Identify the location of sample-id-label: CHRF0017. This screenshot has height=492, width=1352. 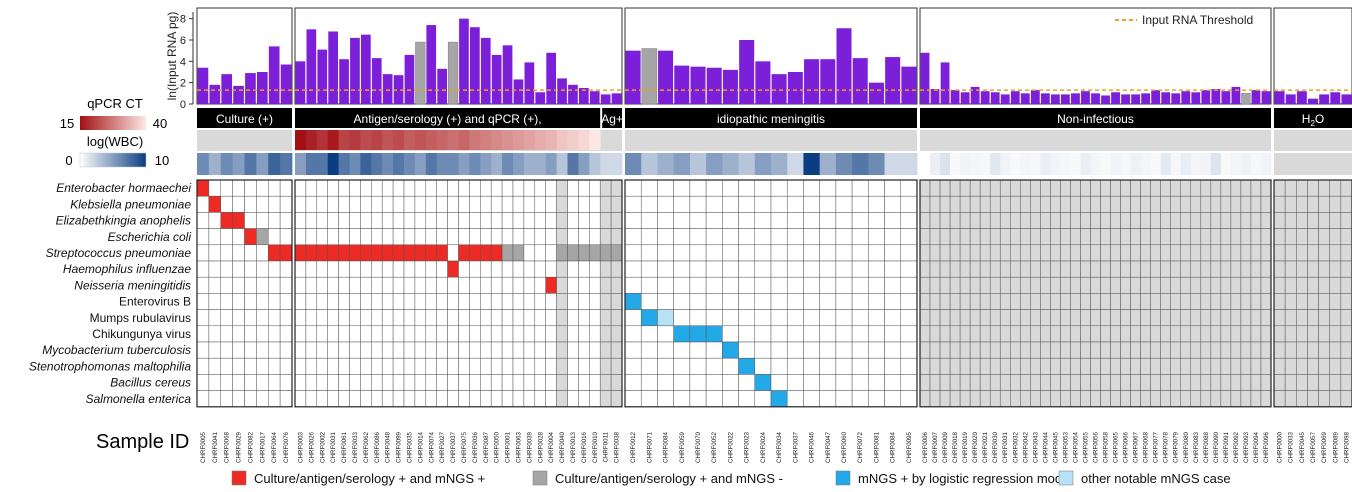
(262, 447).